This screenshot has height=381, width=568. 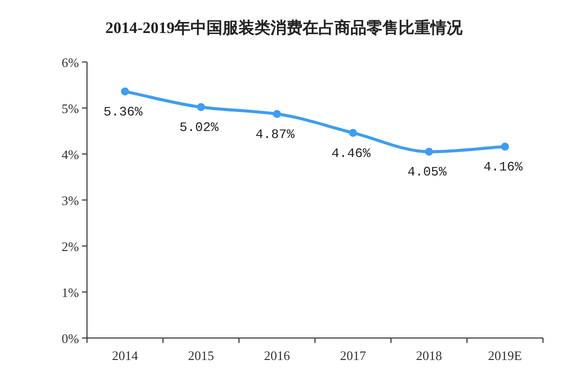 I want to click on y-tick-label: 3%, so click(x=71, y=200).